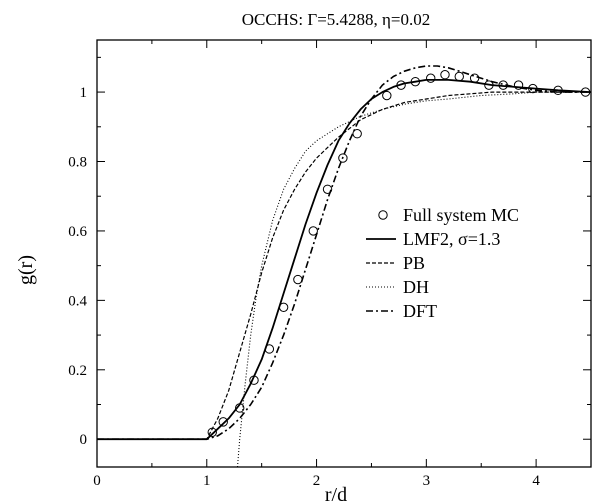  What do you see at coordinates (77, 301) in the screenshot?
I see `y-tick-label: 0.4` at bounding box center [77, 301].